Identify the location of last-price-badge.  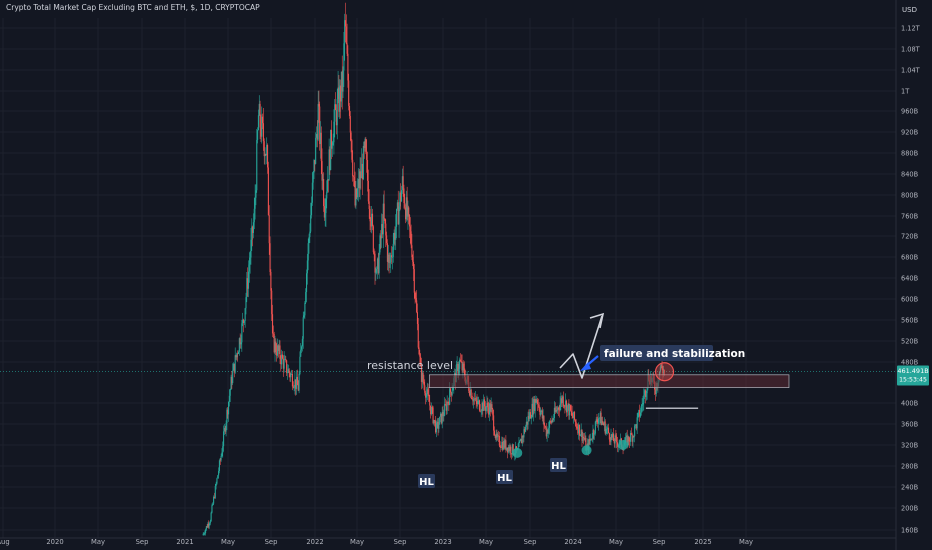
(913, 375).